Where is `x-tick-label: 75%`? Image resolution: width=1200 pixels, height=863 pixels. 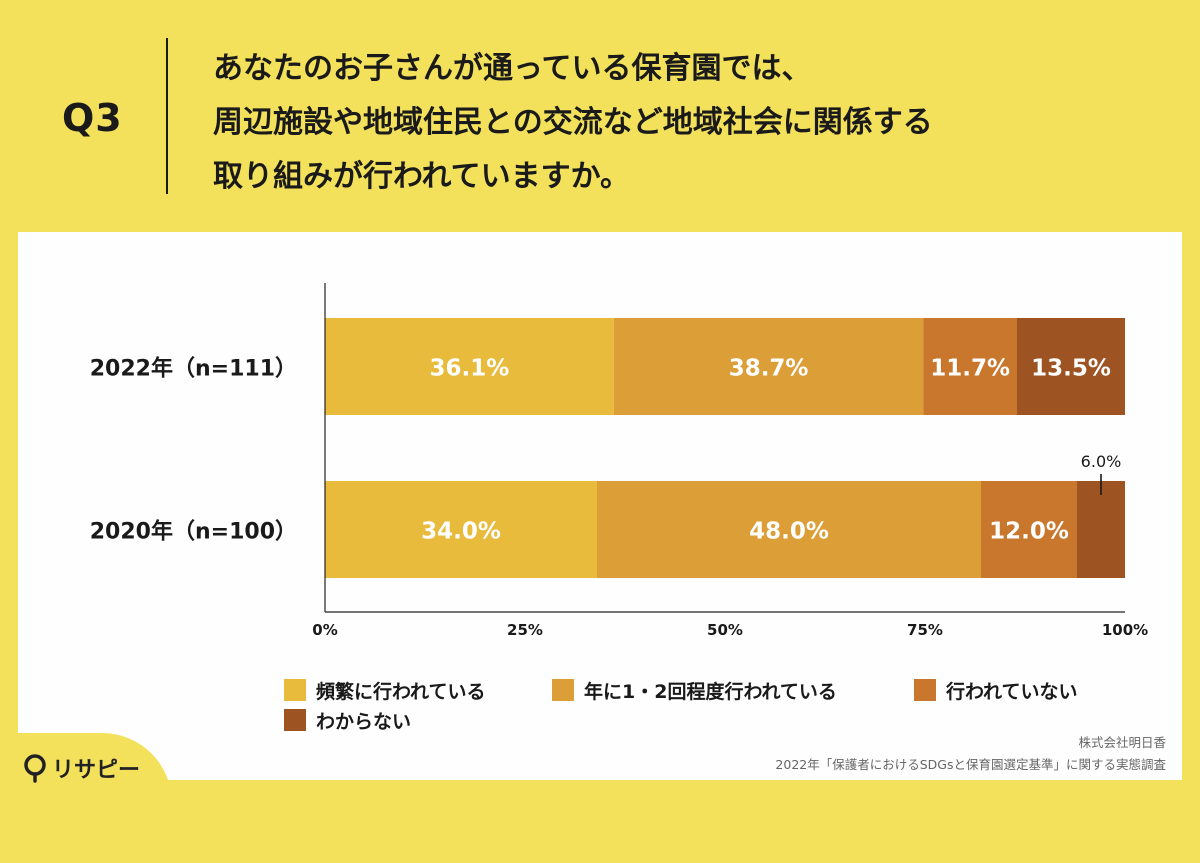 x-tick-label: 75% is located at coordinates (925, 630).